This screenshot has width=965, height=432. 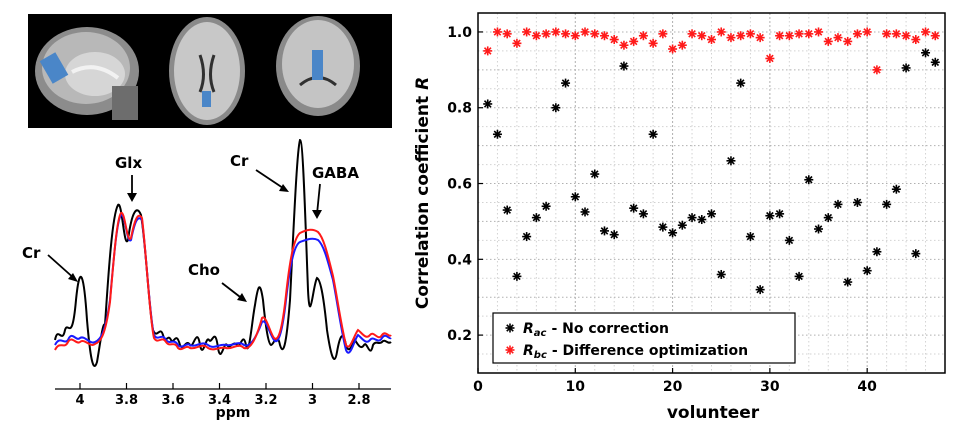 What do you see at coordinates (207, 71) in the screenshot?
I see `mri-axial` at bounding box center [207, 71].